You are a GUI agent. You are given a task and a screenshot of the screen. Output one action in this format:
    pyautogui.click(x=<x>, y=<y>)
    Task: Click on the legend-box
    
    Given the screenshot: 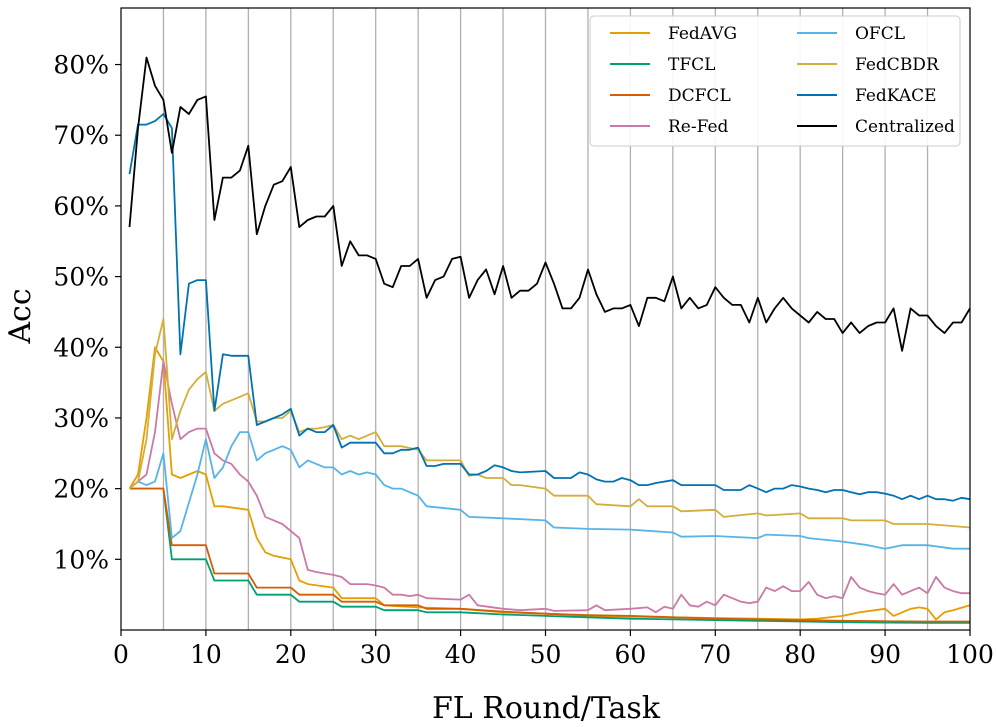 What is the action you would take?
    pyautogui.click(x=775, y=81)
    